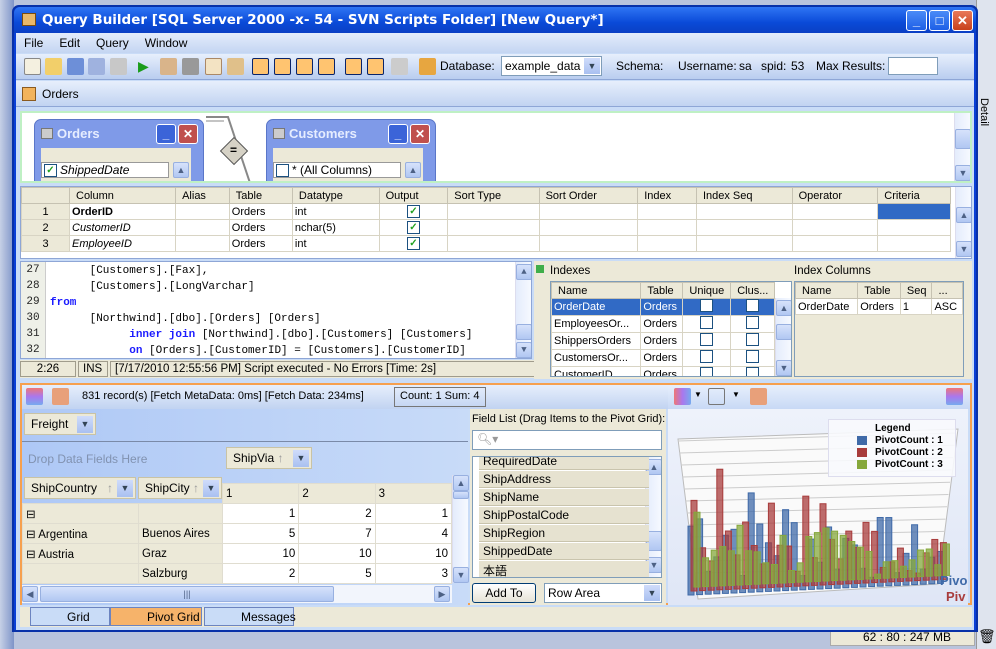 The image size is (996, 649). What do you see at coordinates (53, 66) in the screenshot?
I see `open-folder-icon` at bounding box center [53, 66].